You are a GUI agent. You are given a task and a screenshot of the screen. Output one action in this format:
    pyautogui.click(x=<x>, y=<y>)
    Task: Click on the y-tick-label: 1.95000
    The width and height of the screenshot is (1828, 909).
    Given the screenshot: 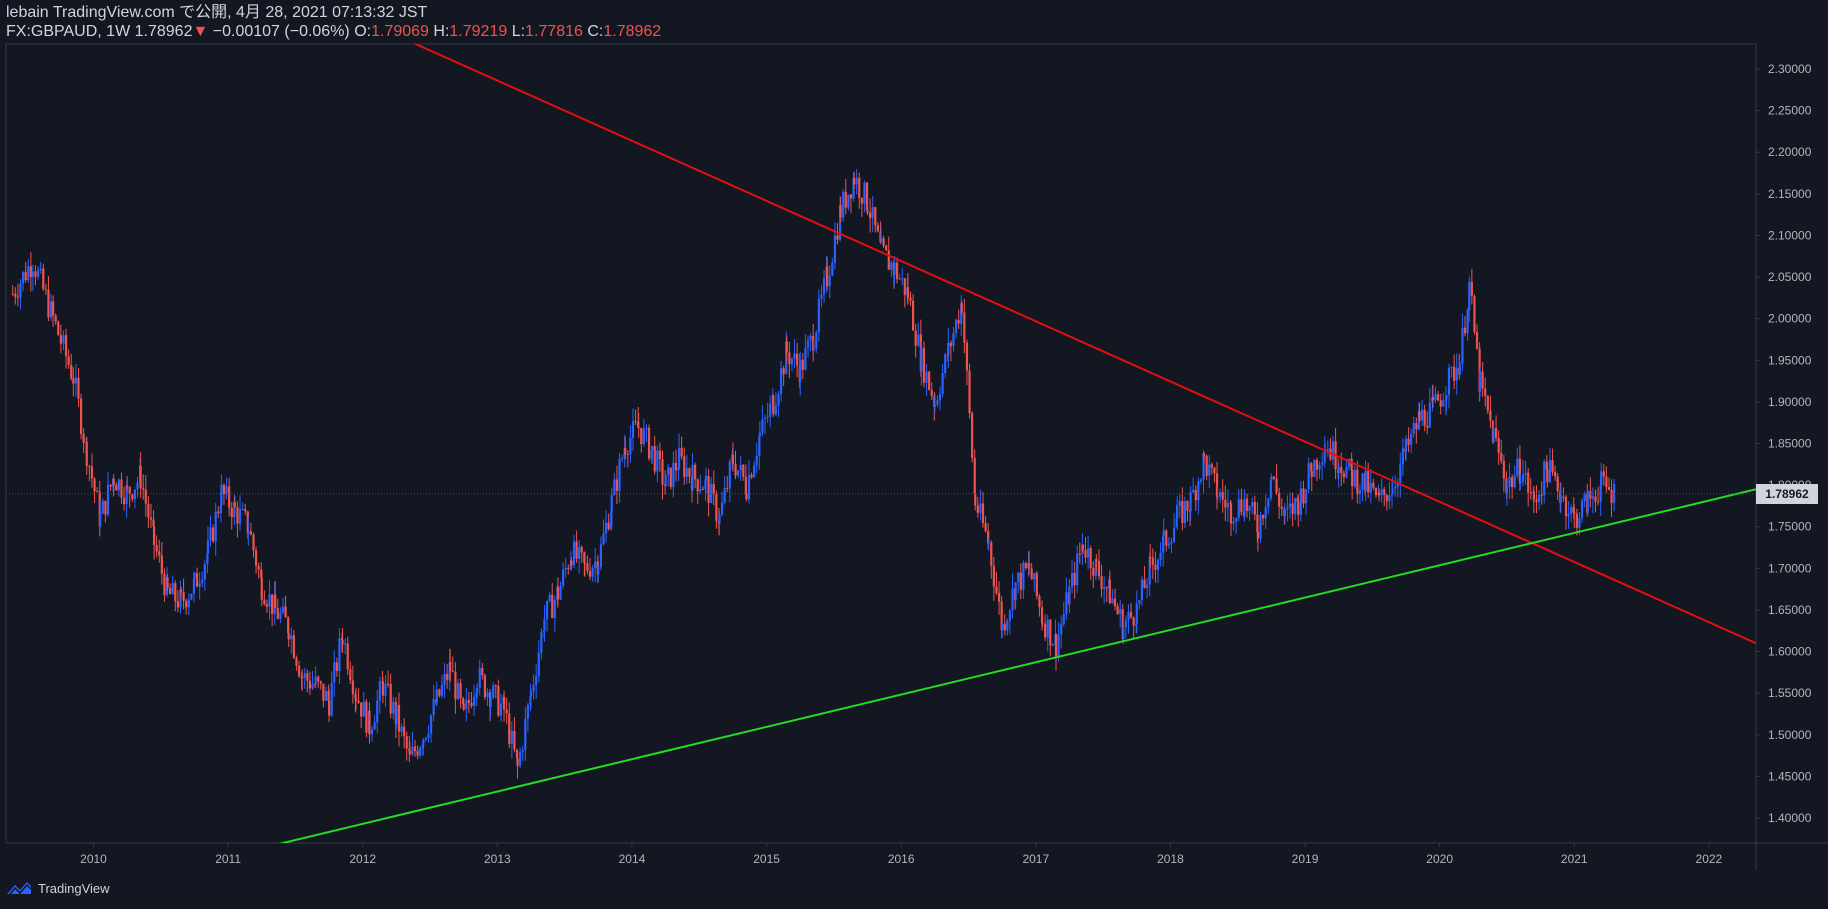 What is the action you would take?
    pyautogui.click(x=1790, y=360)
    